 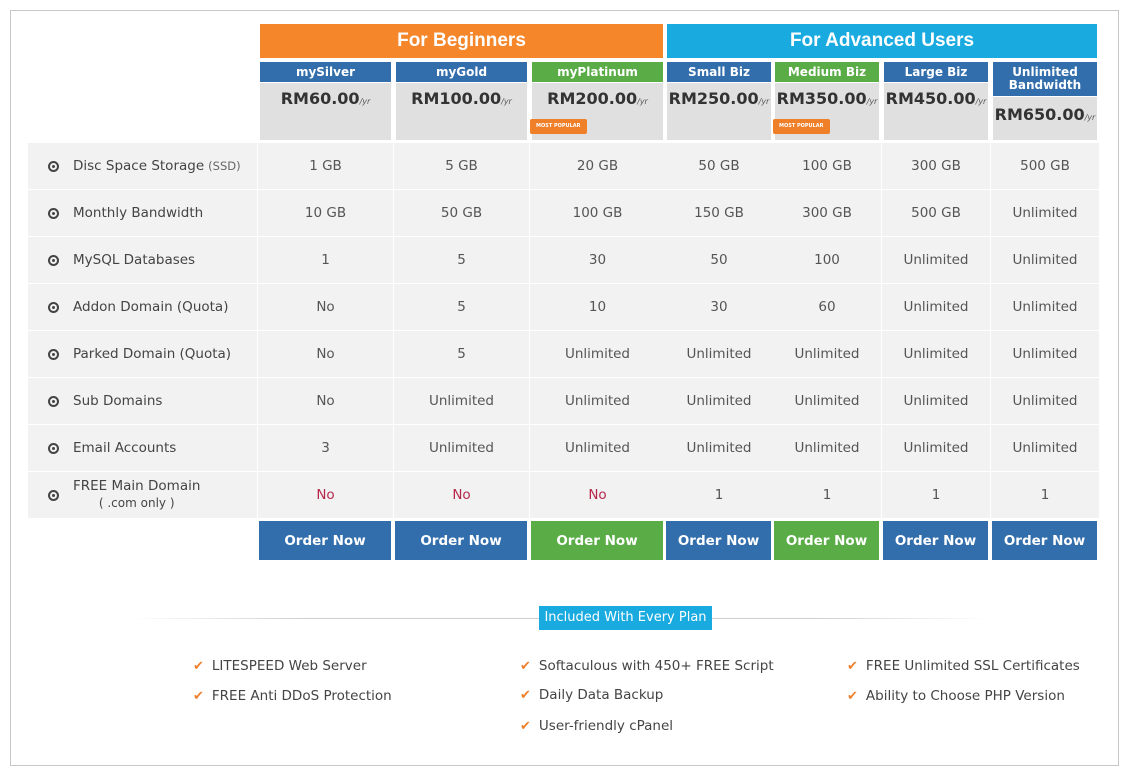 What do you see at coordinates (719, 111) in the screenshot?
I see `plan-price-box: RM250.00/yr` at bounding box center [719, 111].